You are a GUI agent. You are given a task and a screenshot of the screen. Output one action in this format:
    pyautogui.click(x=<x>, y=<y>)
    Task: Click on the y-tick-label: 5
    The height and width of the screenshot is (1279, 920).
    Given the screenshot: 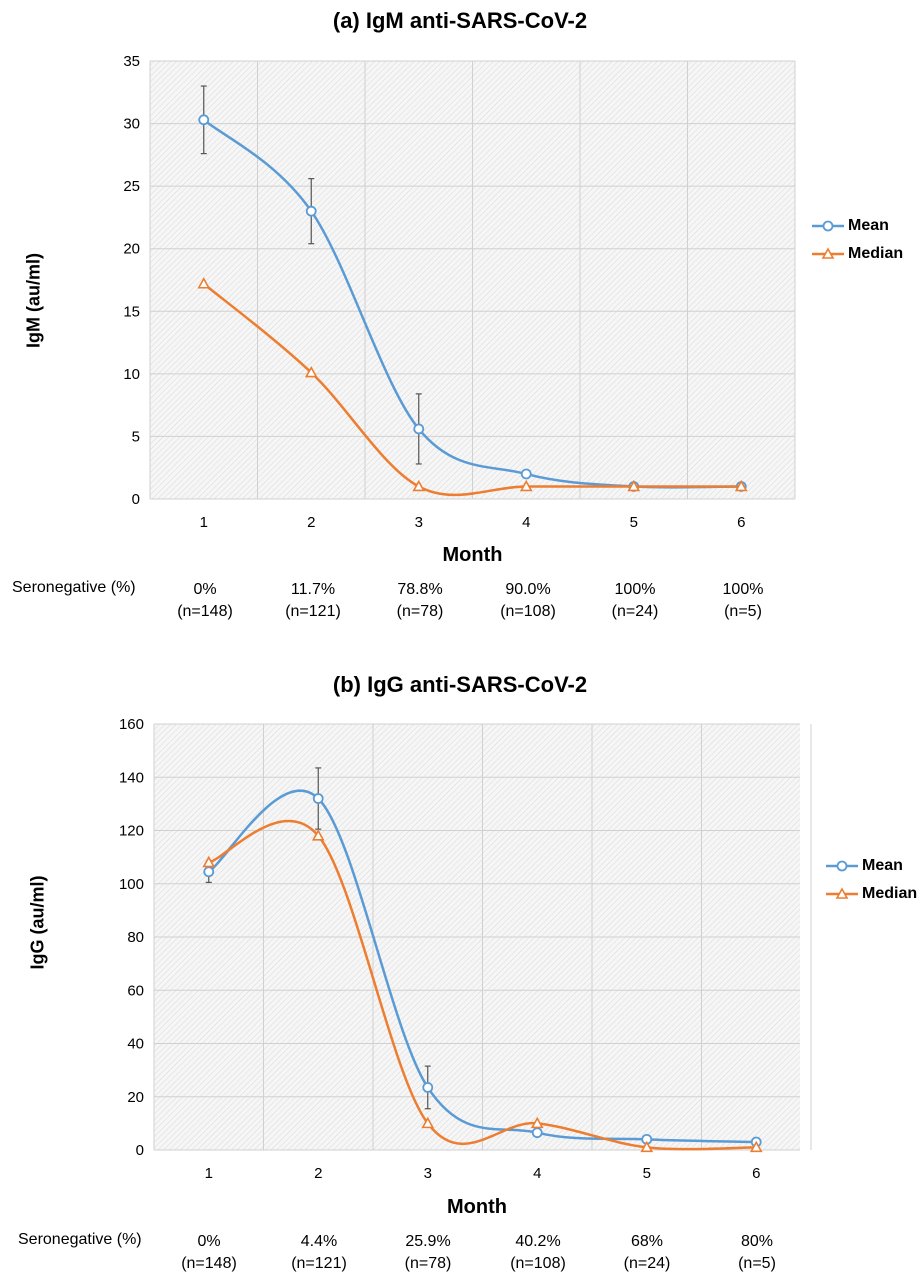 What is the action you would take?
    pyautogui.click(x=136, y=436)
    